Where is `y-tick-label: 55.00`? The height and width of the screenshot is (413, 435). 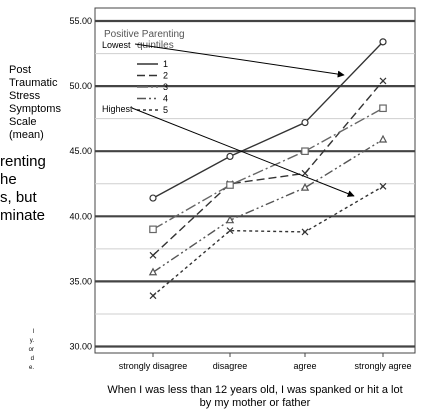 y-tick-label: 55.00 is located at coordinates (80, 21).